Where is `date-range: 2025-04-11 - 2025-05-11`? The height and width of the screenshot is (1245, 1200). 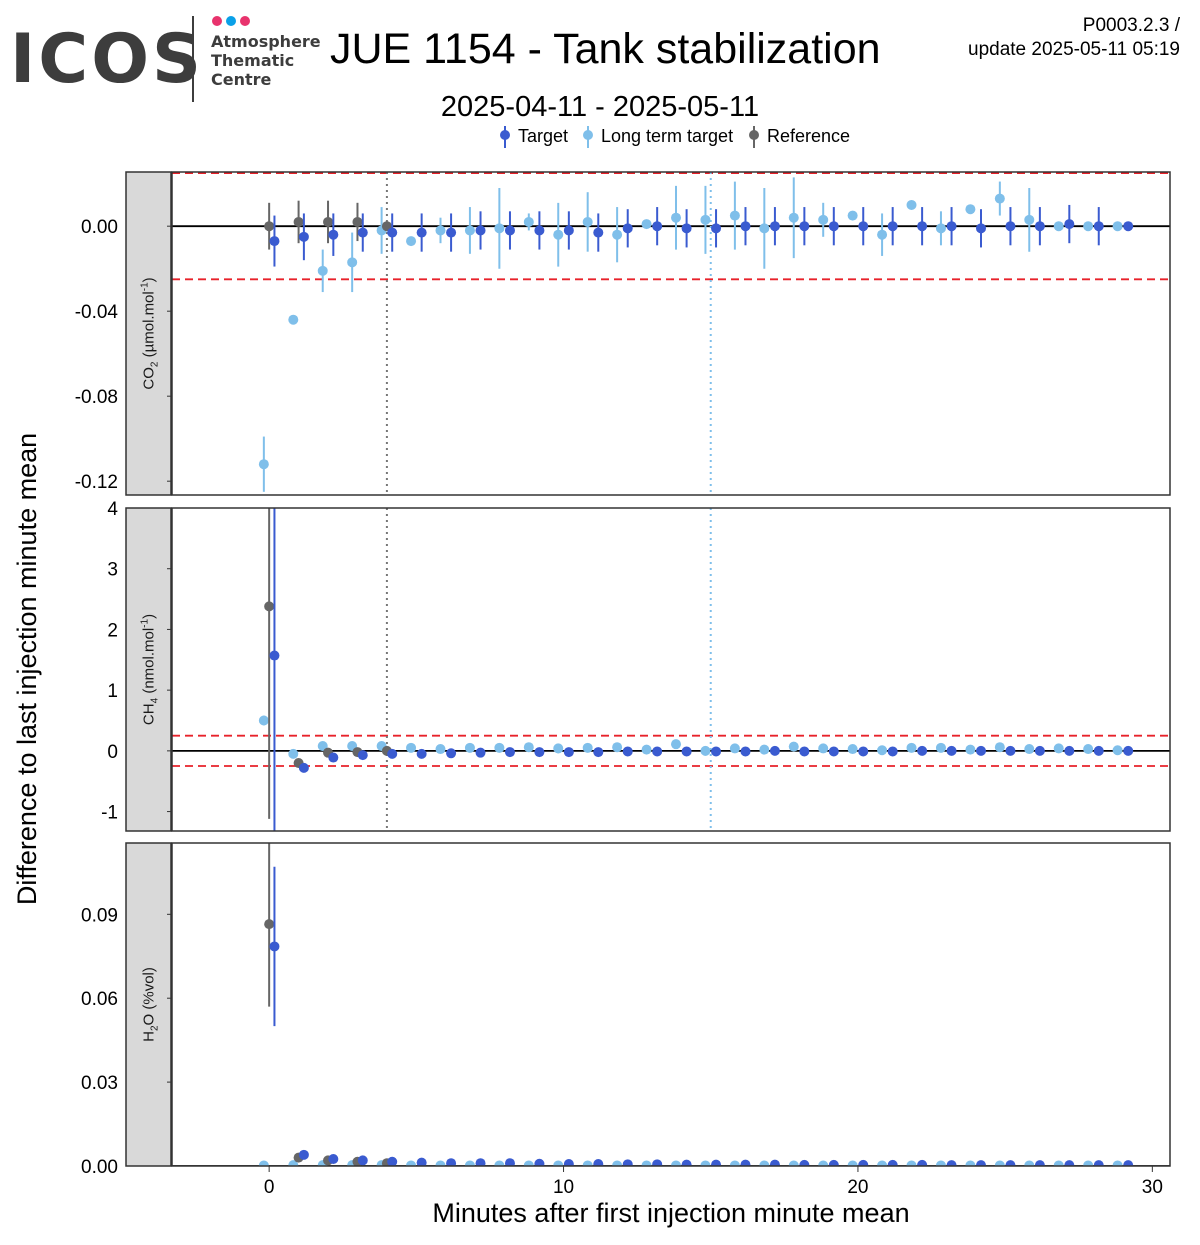
date-range: 2025-04-11 - 2025-05-11 is located at coordinates (600, 107).